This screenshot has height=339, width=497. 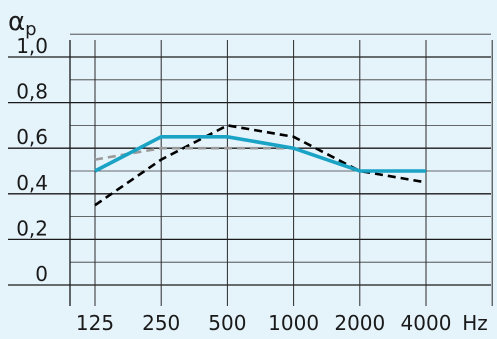 What do you see at coordinates (227, 322) in the screenshot?
I see `x-tick-label: 500` at bounding box center [227, 322].